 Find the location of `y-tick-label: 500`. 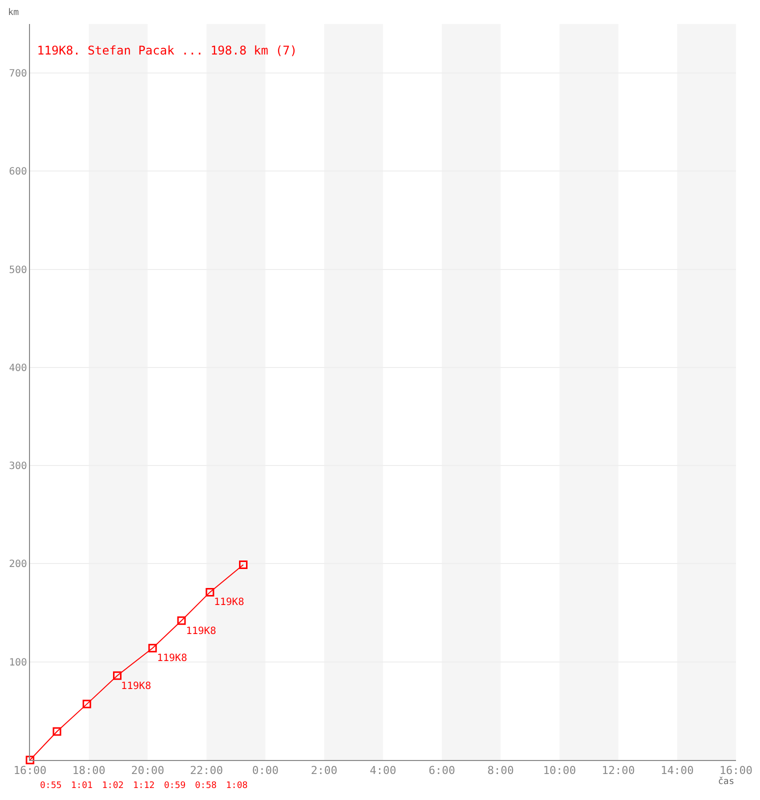

y-tick-label: 500 is located at coordinates (17, 270).